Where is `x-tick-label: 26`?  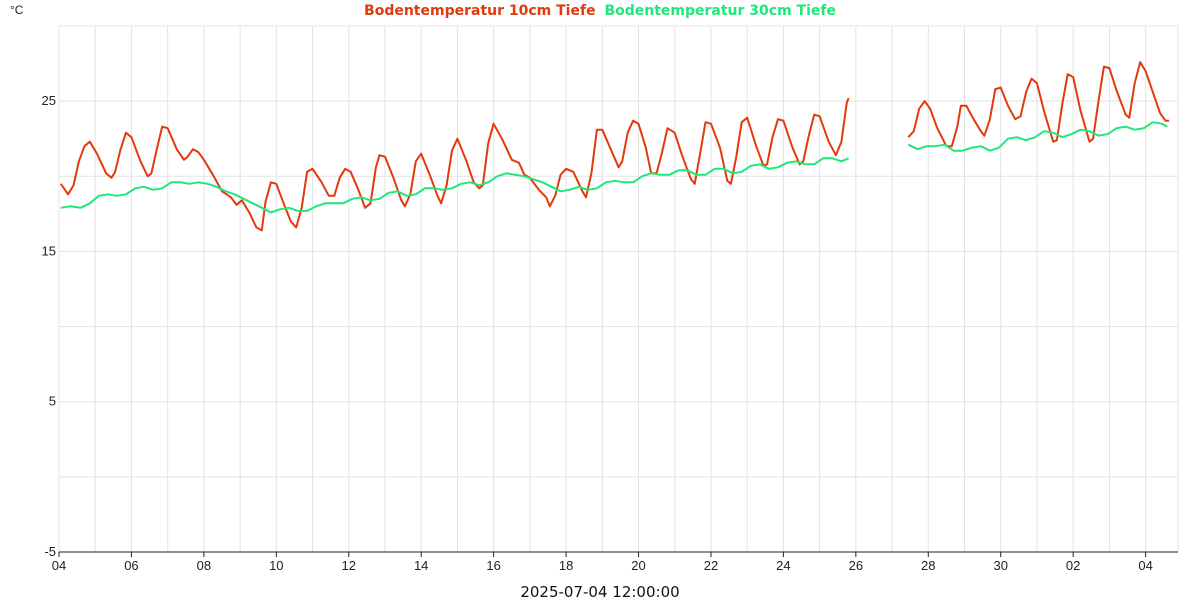 x-tick-label: 26 is located at coordinates (856, 565).